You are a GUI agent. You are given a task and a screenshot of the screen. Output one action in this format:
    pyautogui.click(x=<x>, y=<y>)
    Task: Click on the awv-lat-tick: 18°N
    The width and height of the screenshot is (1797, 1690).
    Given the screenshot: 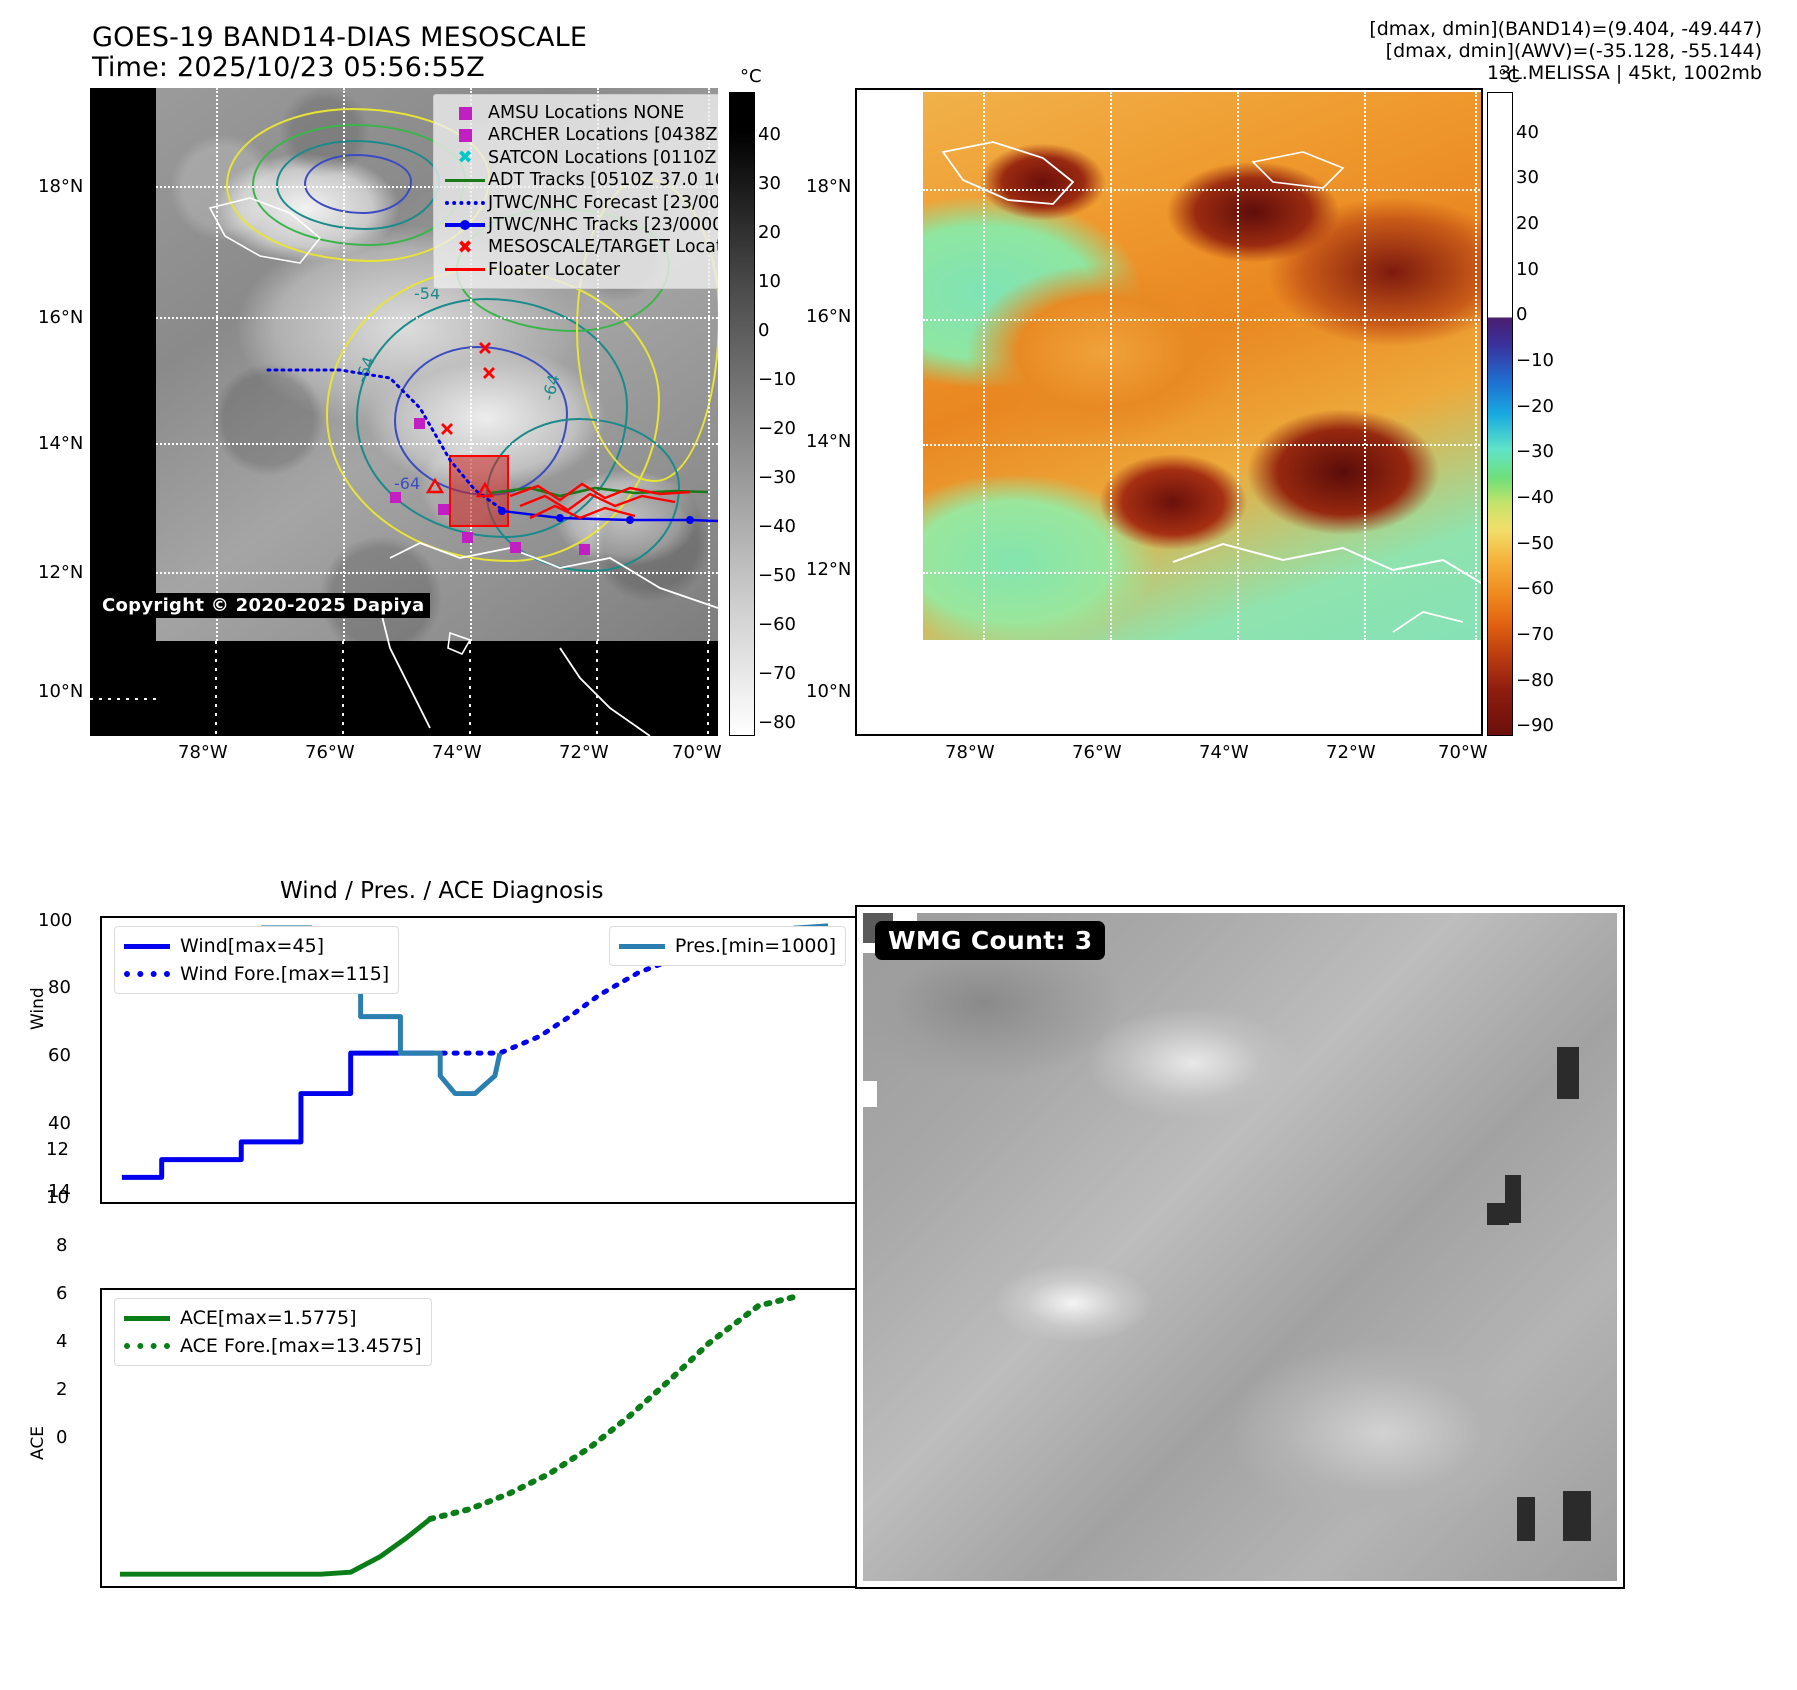 What is the action you would take?
    pyautogui.click(x=829, y=186)
    